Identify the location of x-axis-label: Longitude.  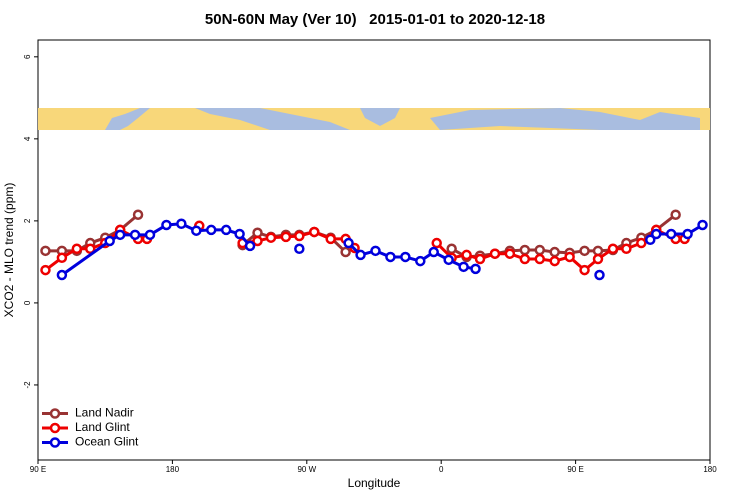
(374, 483).